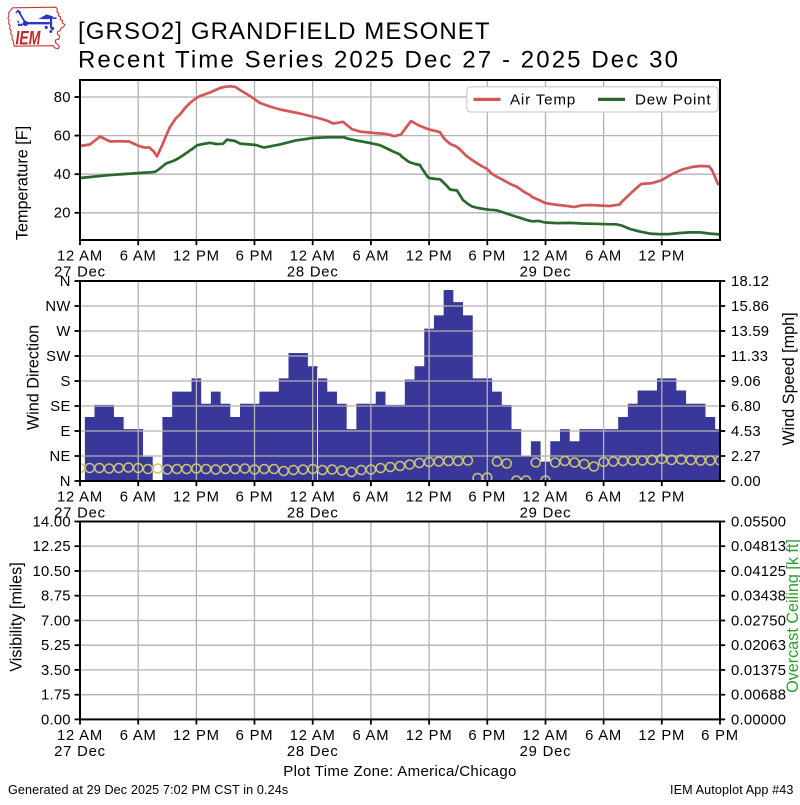 This screenshot has width=800, height=805. Describe the element at coordinates (34, 377) in the screenshot. I see `svg-text: Wind Direction` at that location.